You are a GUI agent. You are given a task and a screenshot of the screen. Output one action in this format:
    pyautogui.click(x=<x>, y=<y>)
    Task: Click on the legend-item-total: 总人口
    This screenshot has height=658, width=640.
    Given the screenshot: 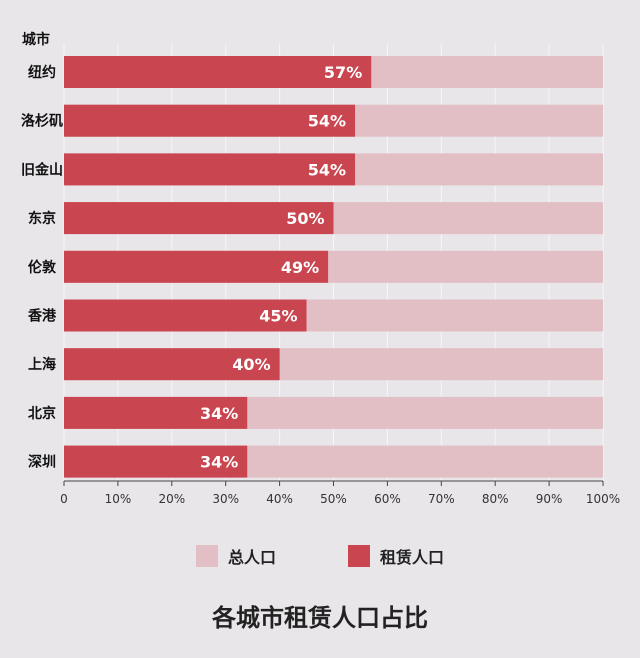 What is the action you would take?
    pyautogui.click(x=235, y=556)
    